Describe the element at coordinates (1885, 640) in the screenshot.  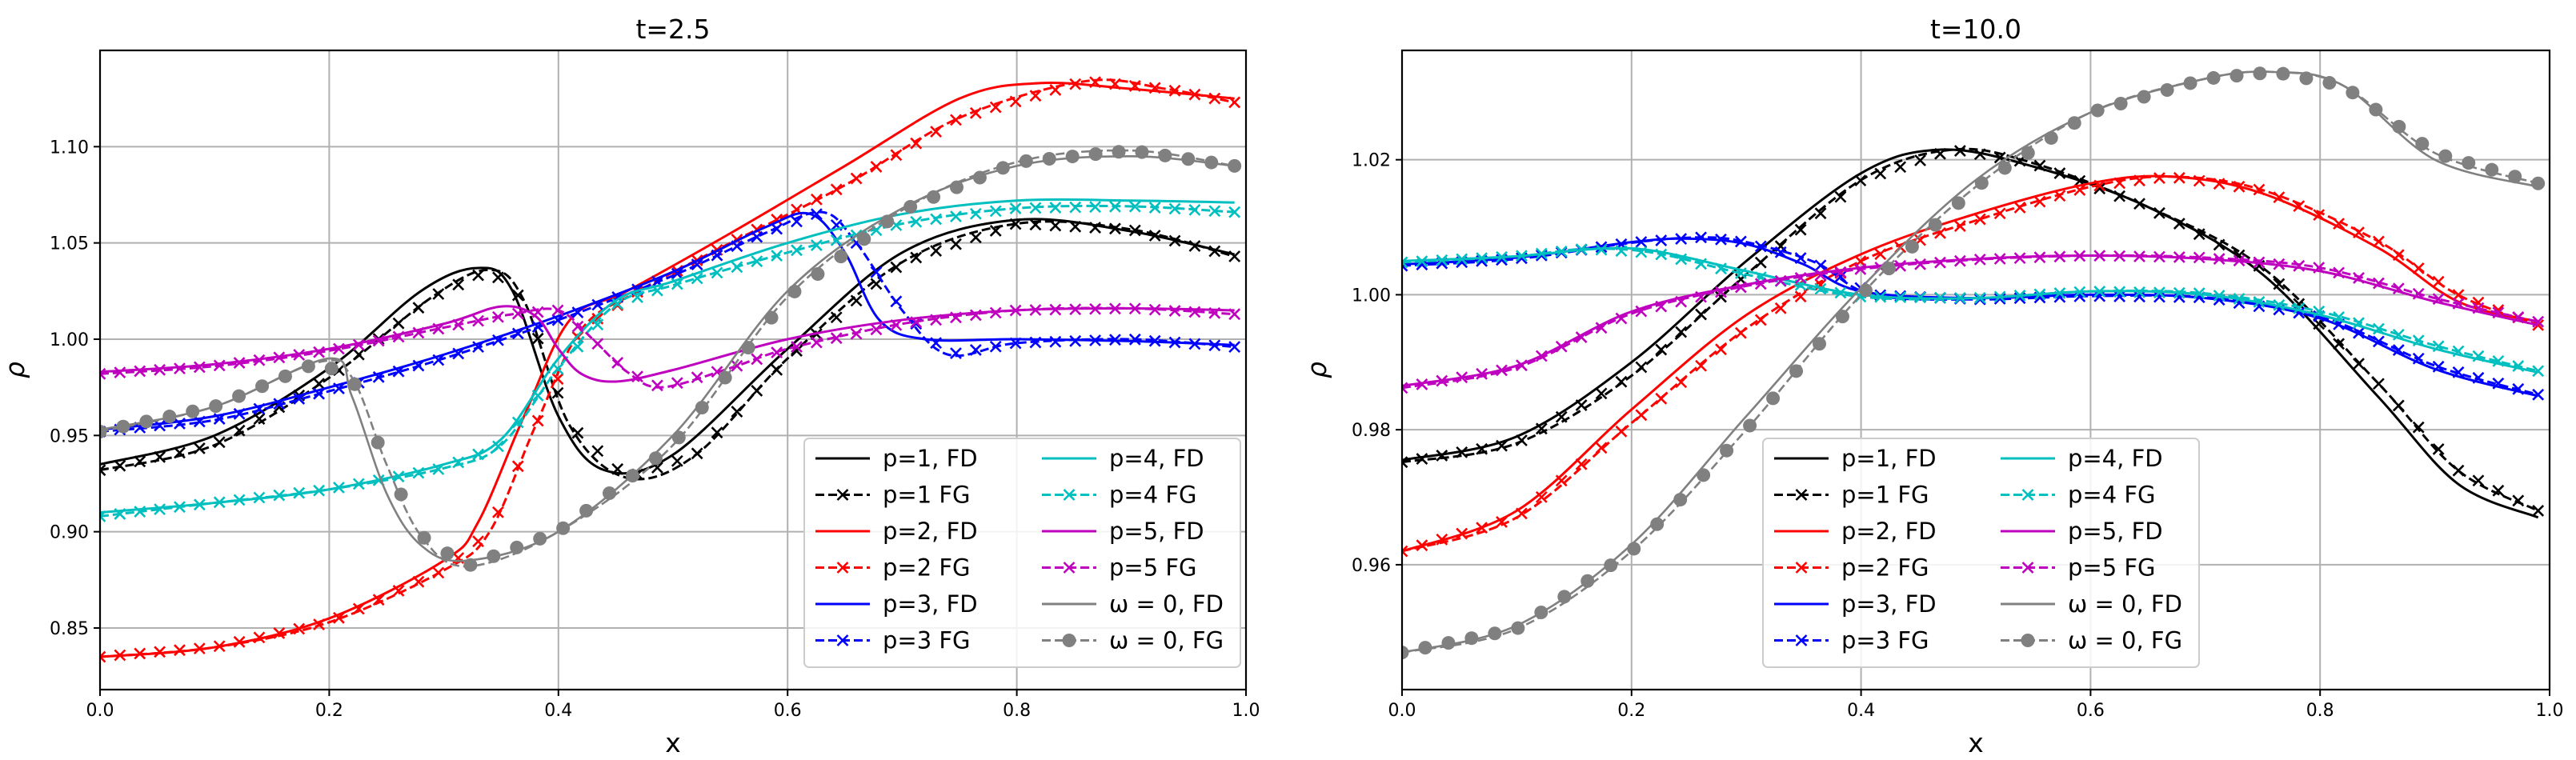
I see `legend-label: p=3 FG` at that location.